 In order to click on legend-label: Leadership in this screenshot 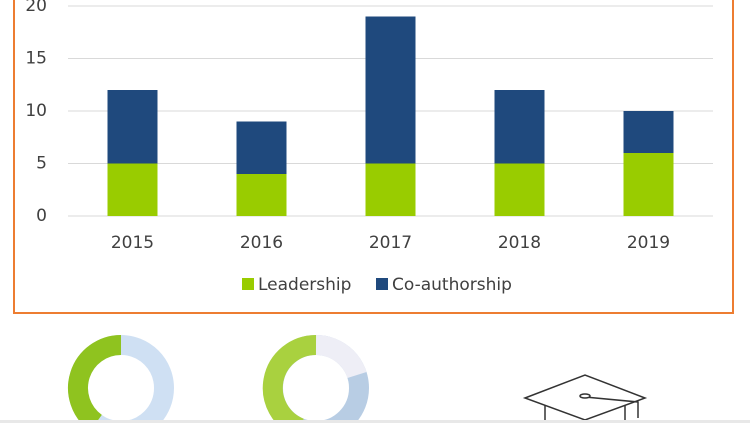, I will do `click(304, 285)`.